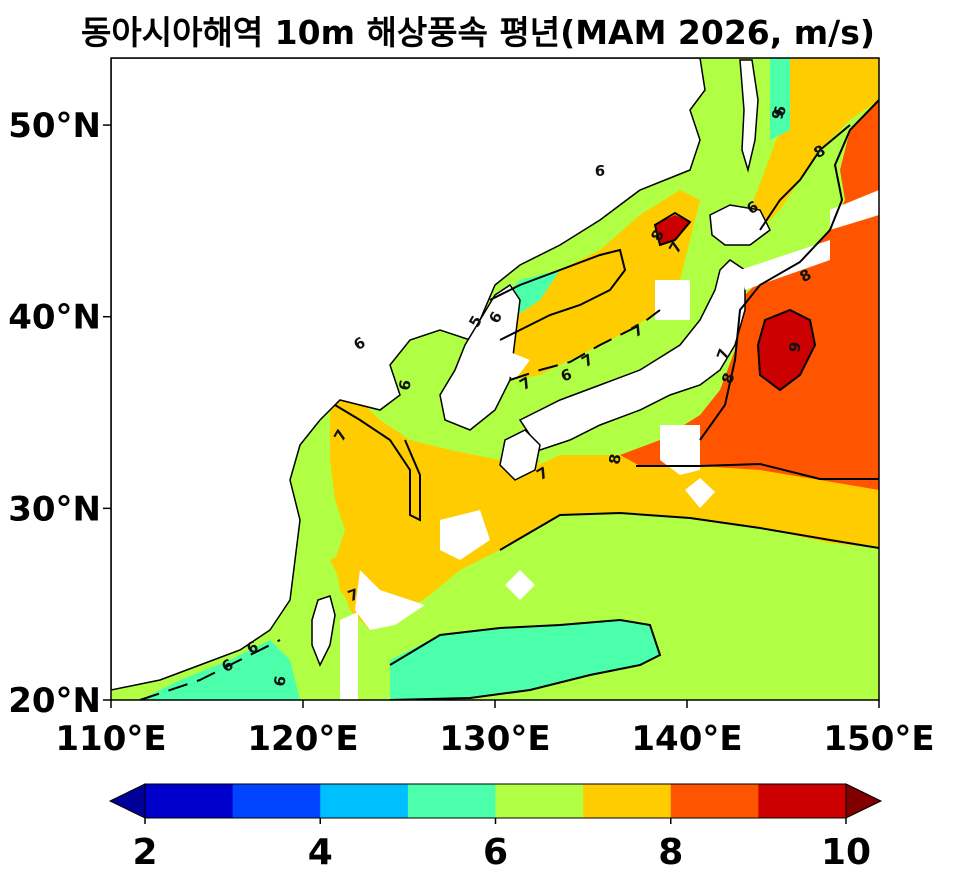 The height and width of the screenshot is (879, 956). What do you see at coordinates (54, 318) in the screenshot?
I see `y-tick-label: 40°N` at bounding box center [54, 318].